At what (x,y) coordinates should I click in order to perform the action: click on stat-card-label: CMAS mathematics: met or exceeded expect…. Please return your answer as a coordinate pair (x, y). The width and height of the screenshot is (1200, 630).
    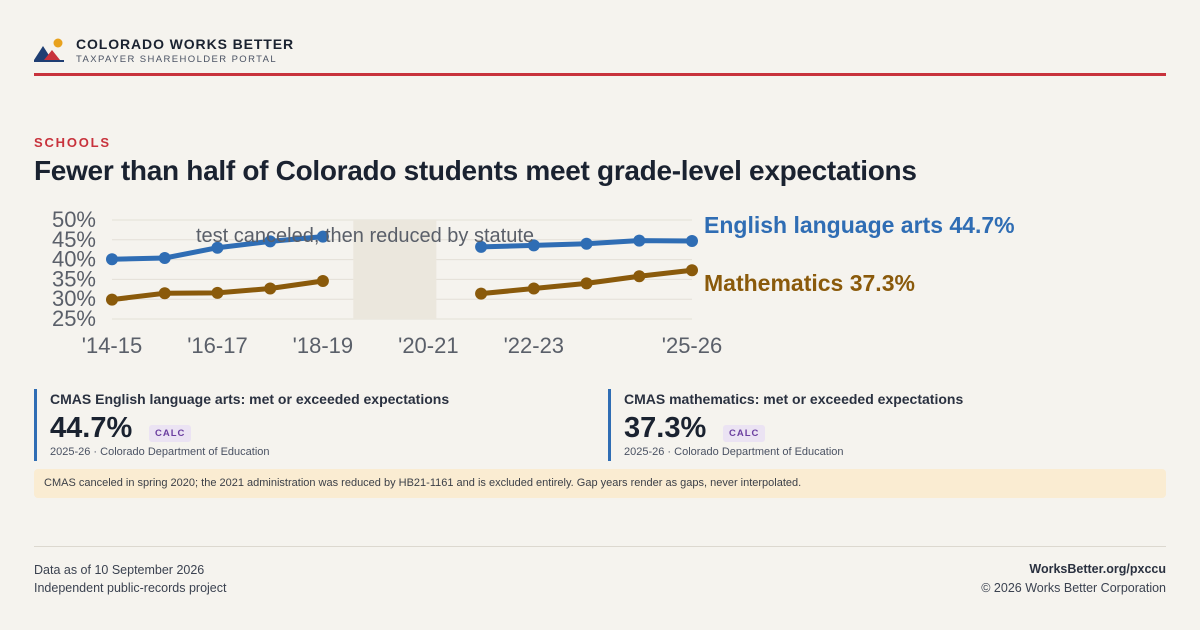
    Looking at the image, I should click on (794, 399).